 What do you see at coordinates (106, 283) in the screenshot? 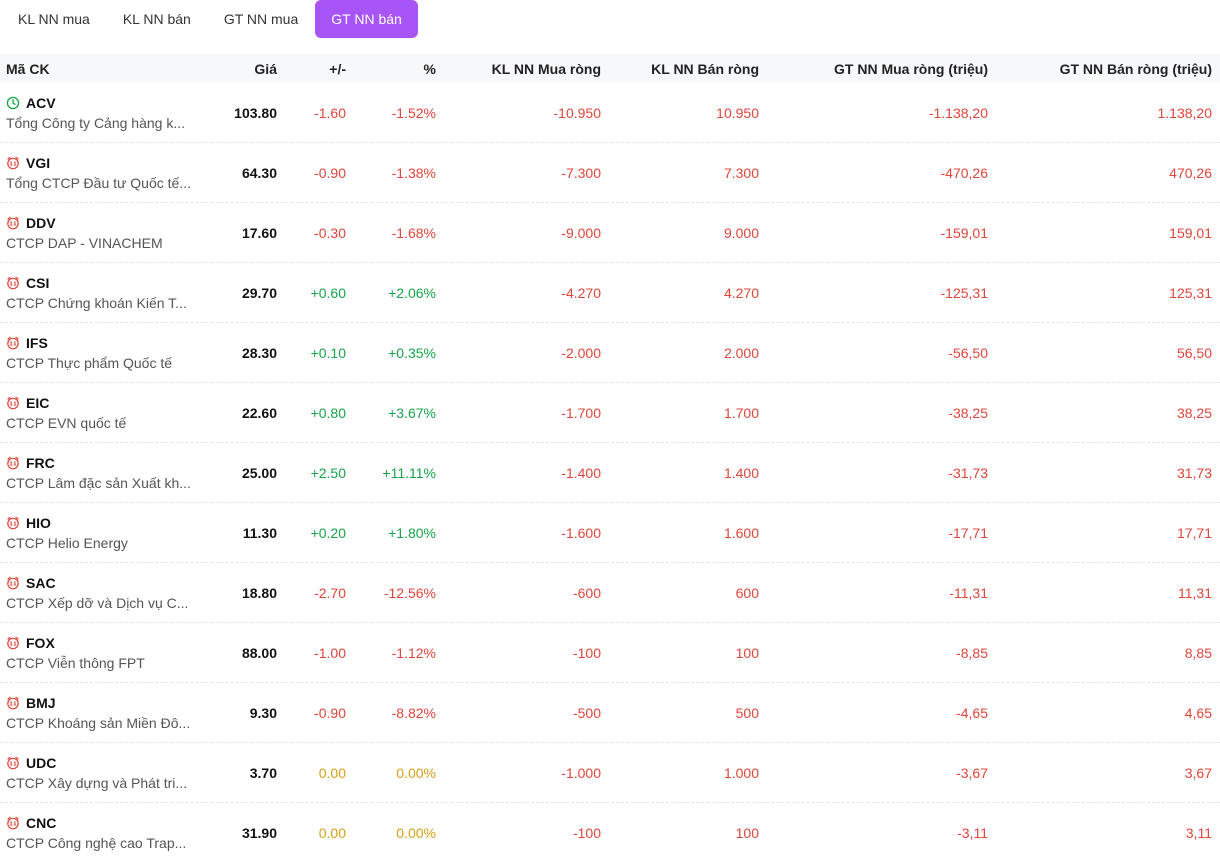
I see `stock-symbol: 11 CSI` at bounding box center [106, 283].